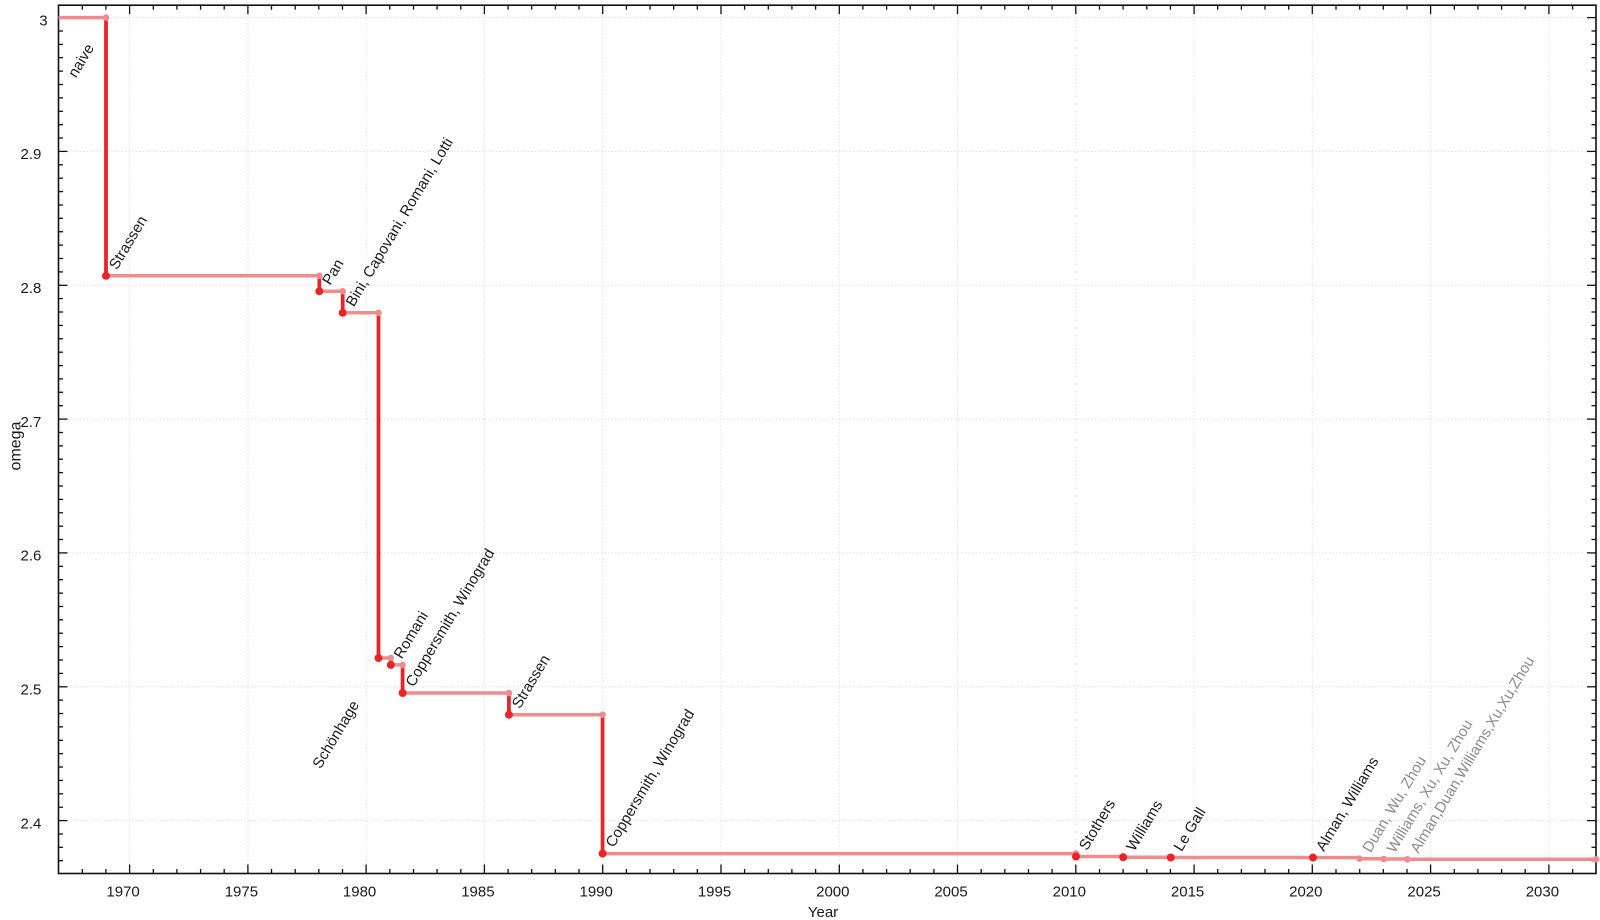 This screenshot has width=1600, height=920. What do you see at coordinates (16, 445) in the screenshot?
I see `svg-text: omega` at bounding box center [16, 445].